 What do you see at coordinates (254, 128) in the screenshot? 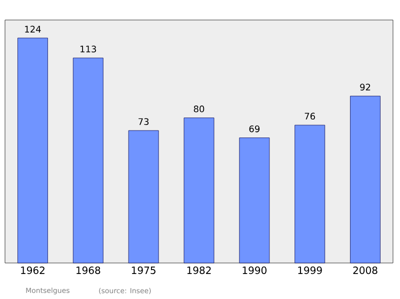
I see `data-label: 69` at bounding box center [254, 128].